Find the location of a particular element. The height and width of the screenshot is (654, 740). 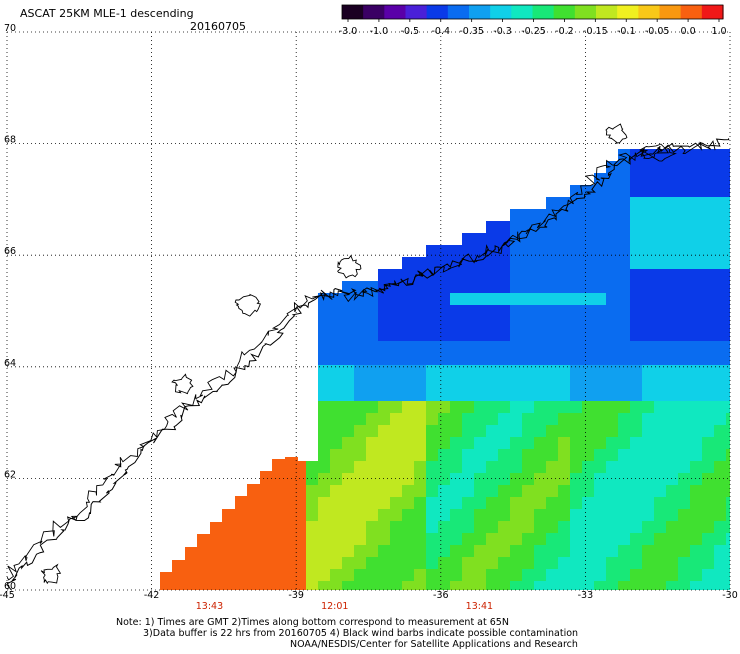

colorbar-swatch is located at coordinates (416, 12).